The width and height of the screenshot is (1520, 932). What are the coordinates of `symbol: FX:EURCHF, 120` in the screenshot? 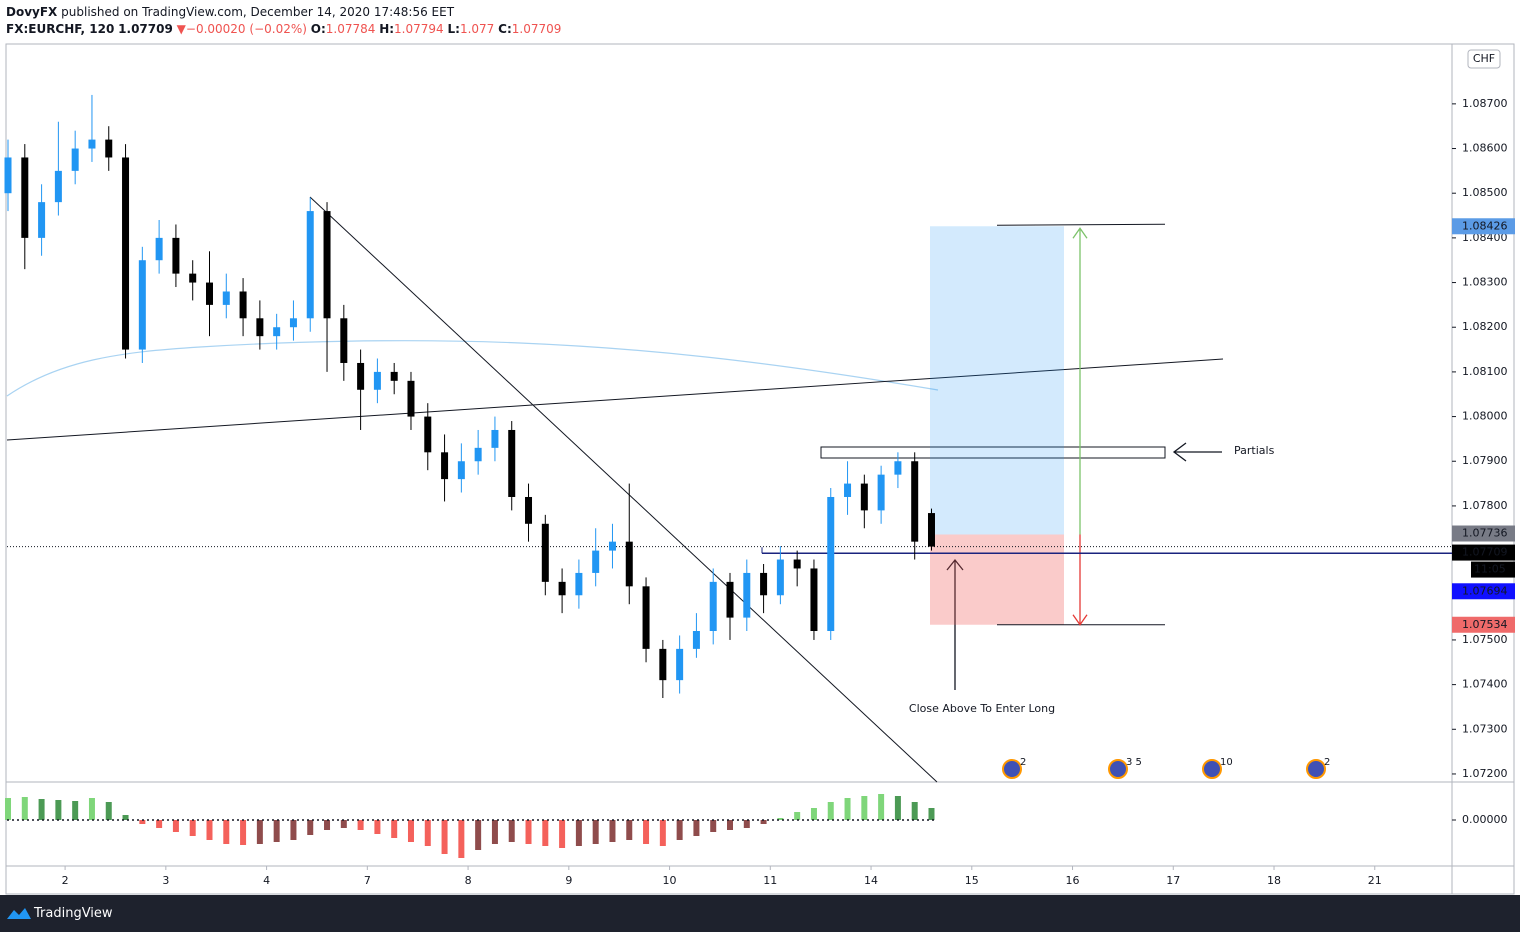 It's located at (60, 29).